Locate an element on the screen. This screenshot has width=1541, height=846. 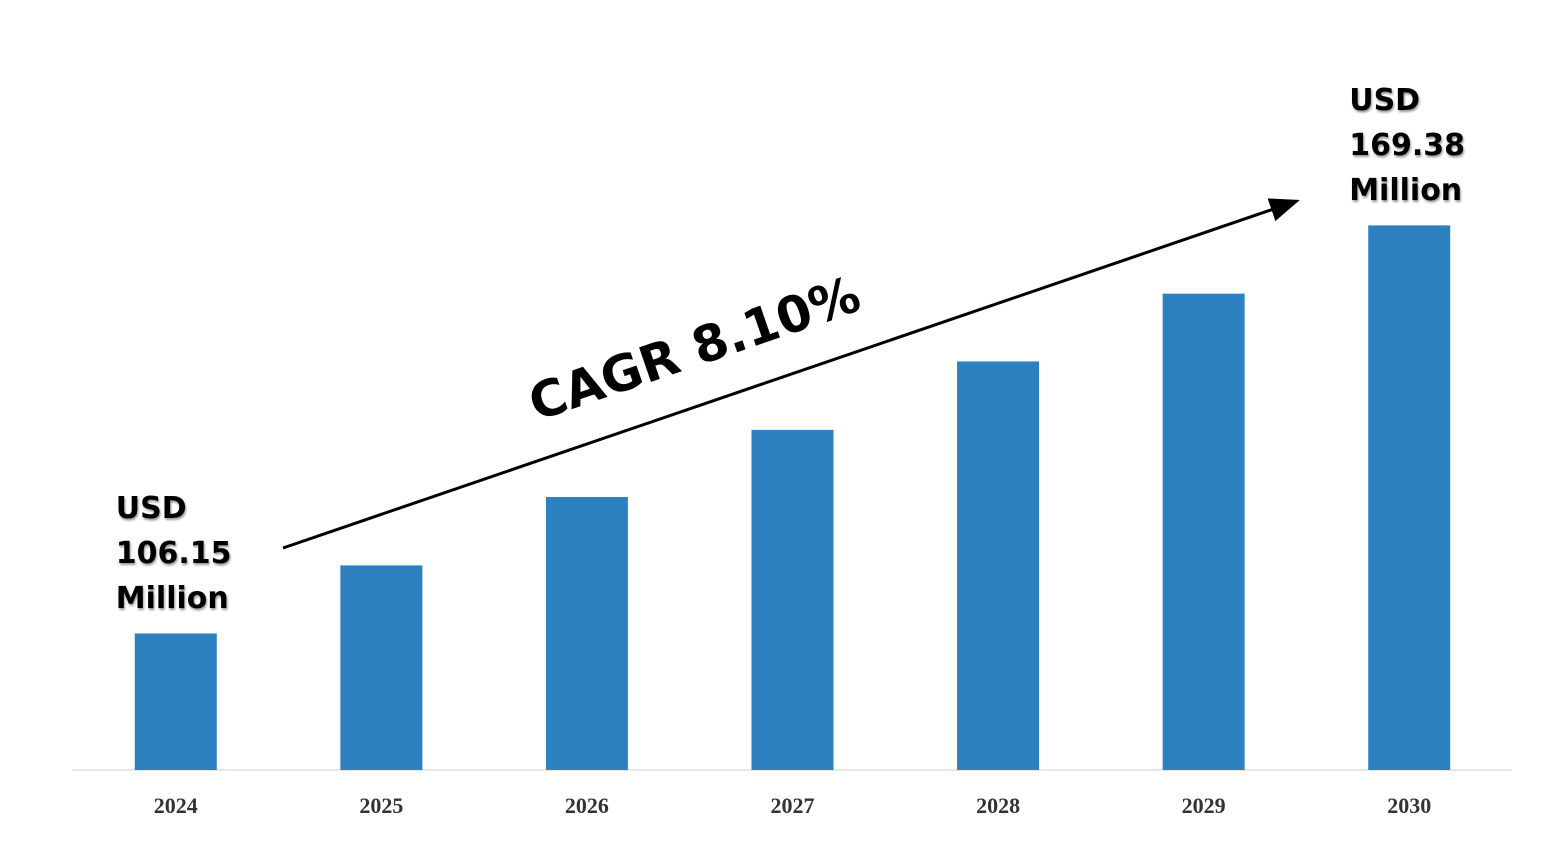
value-label: USD 106.15 Million is located at coordinates (173, 554).